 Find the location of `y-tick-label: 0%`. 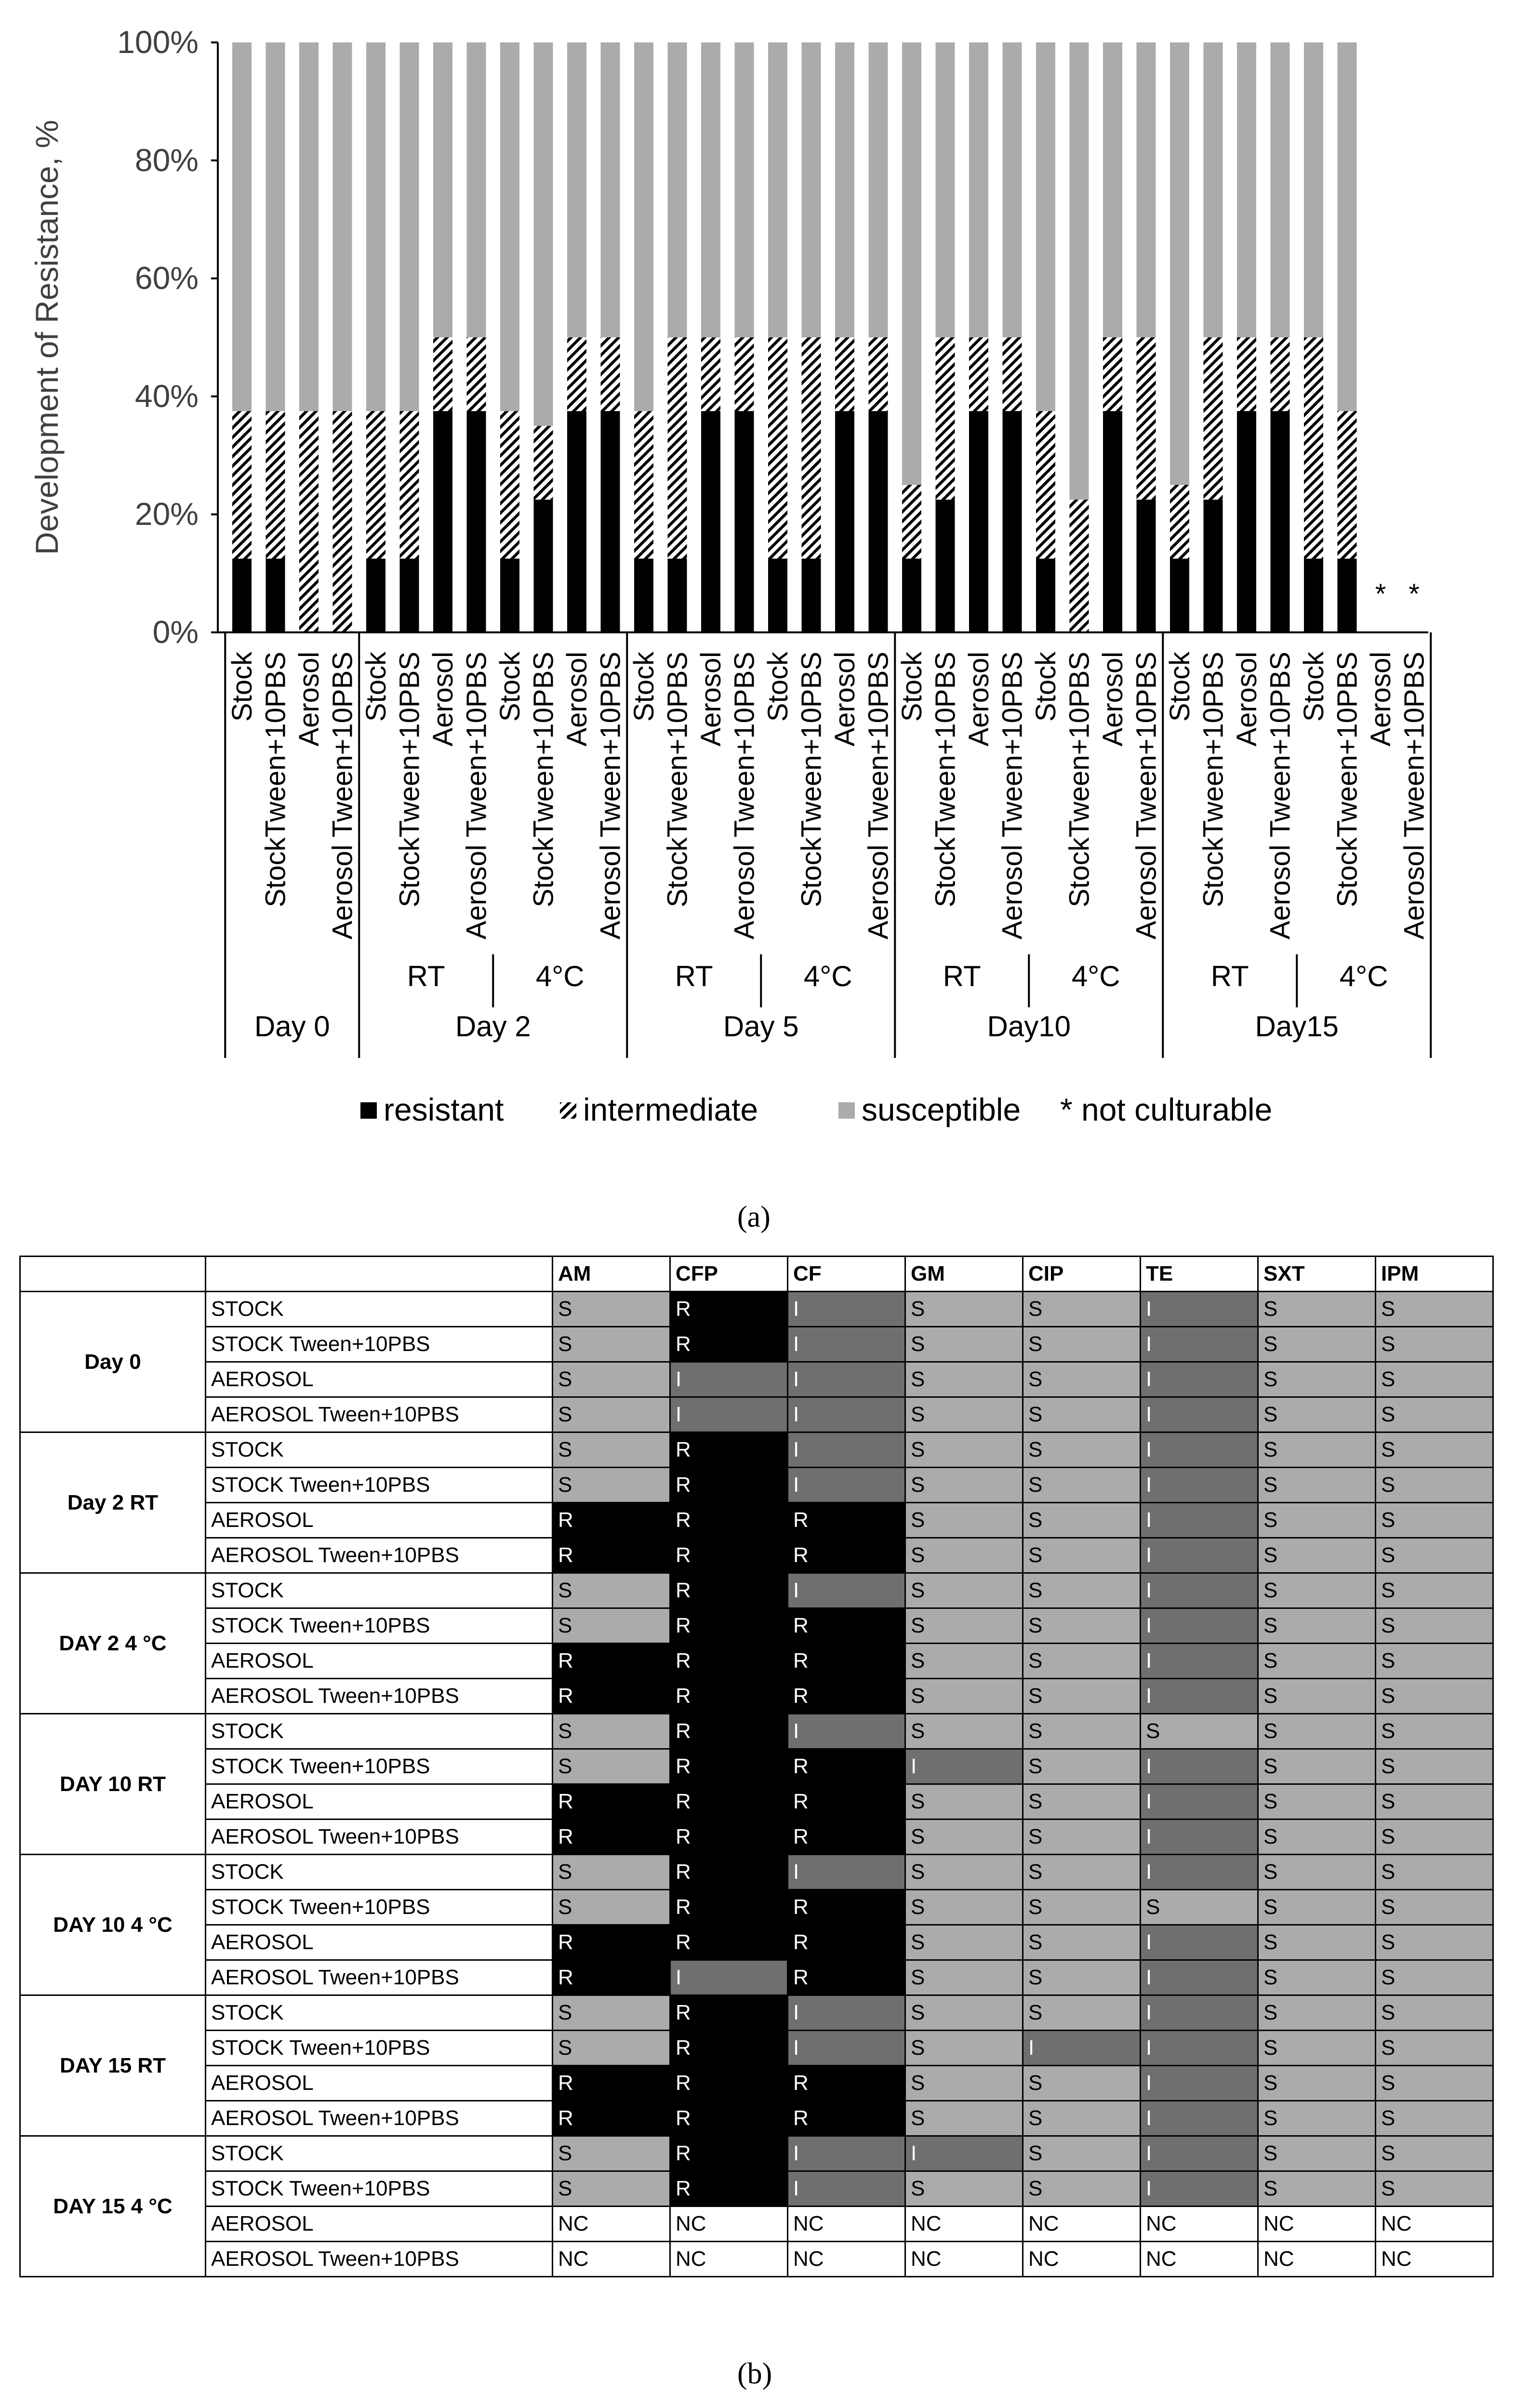

y-tick-label: 0% is located at coordinates (176, 632).